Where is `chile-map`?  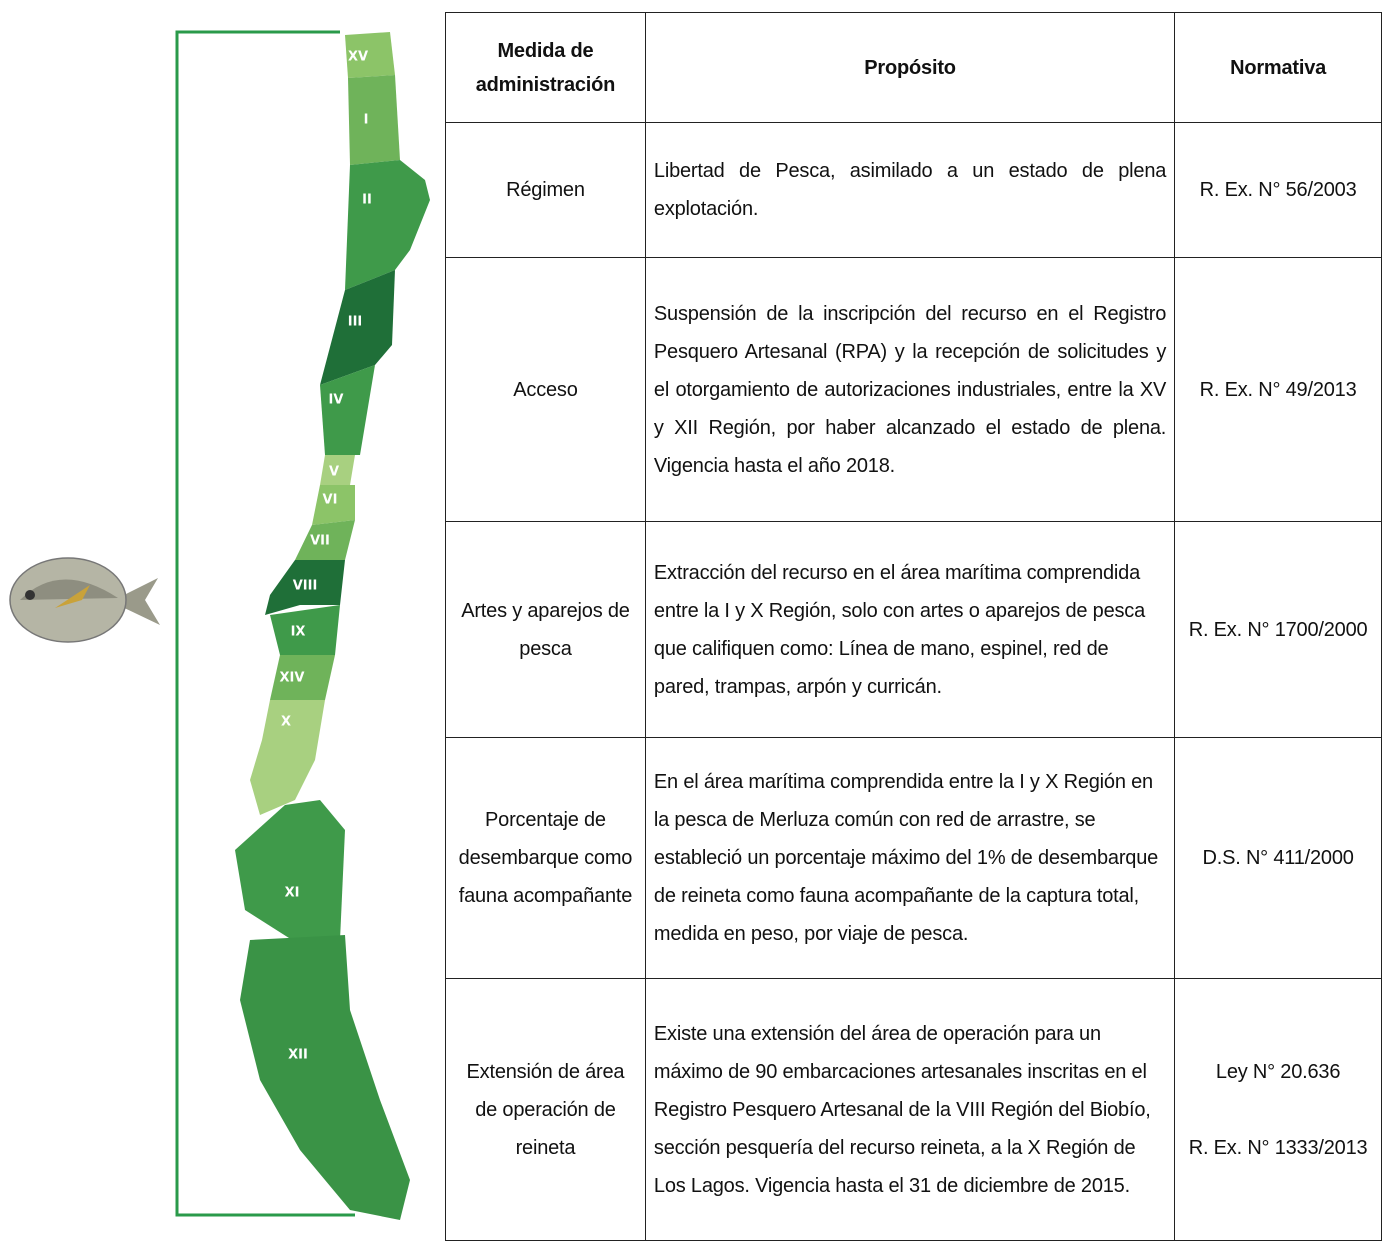
chile-map is located at coordinates (332, 626).